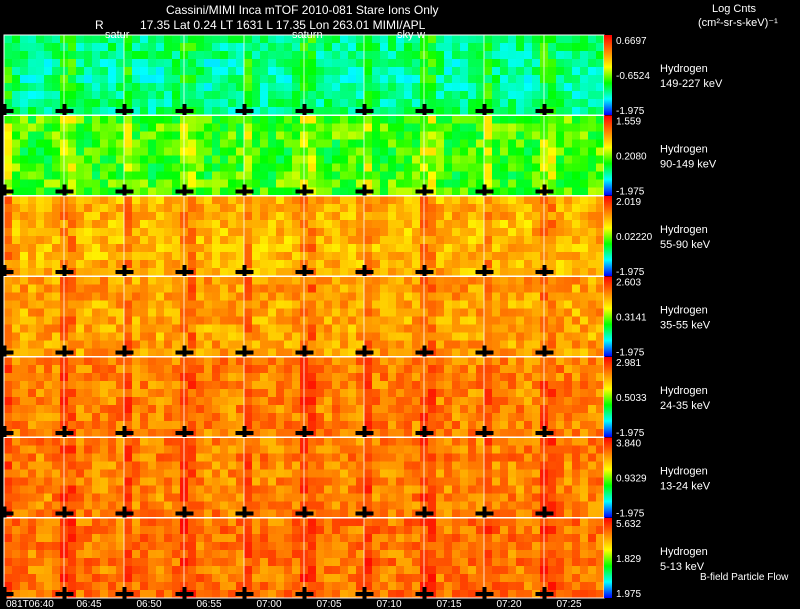 This screenshot has height=609, width=800. Describe the element at coordinates (608, 316) in the screenshot. I see `colorbar` at that location.